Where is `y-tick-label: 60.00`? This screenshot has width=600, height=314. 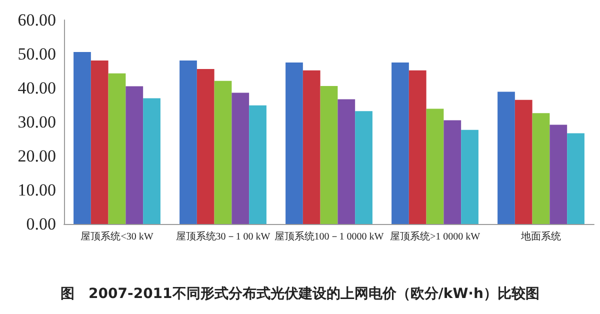
y-tick-label: 60.00 is located at coordinates (37, 20).